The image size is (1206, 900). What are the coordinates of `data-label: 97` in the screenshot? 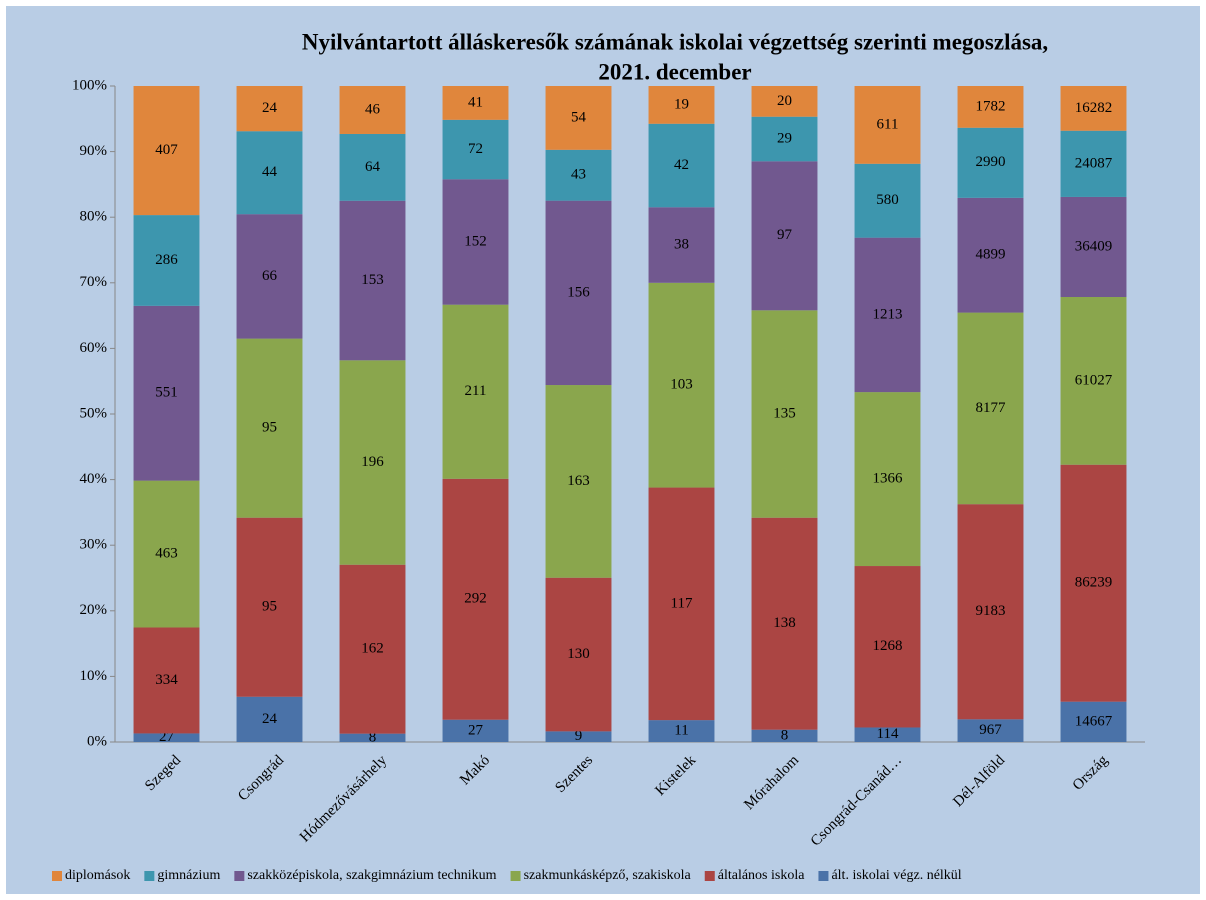 It's located at (785, 235).